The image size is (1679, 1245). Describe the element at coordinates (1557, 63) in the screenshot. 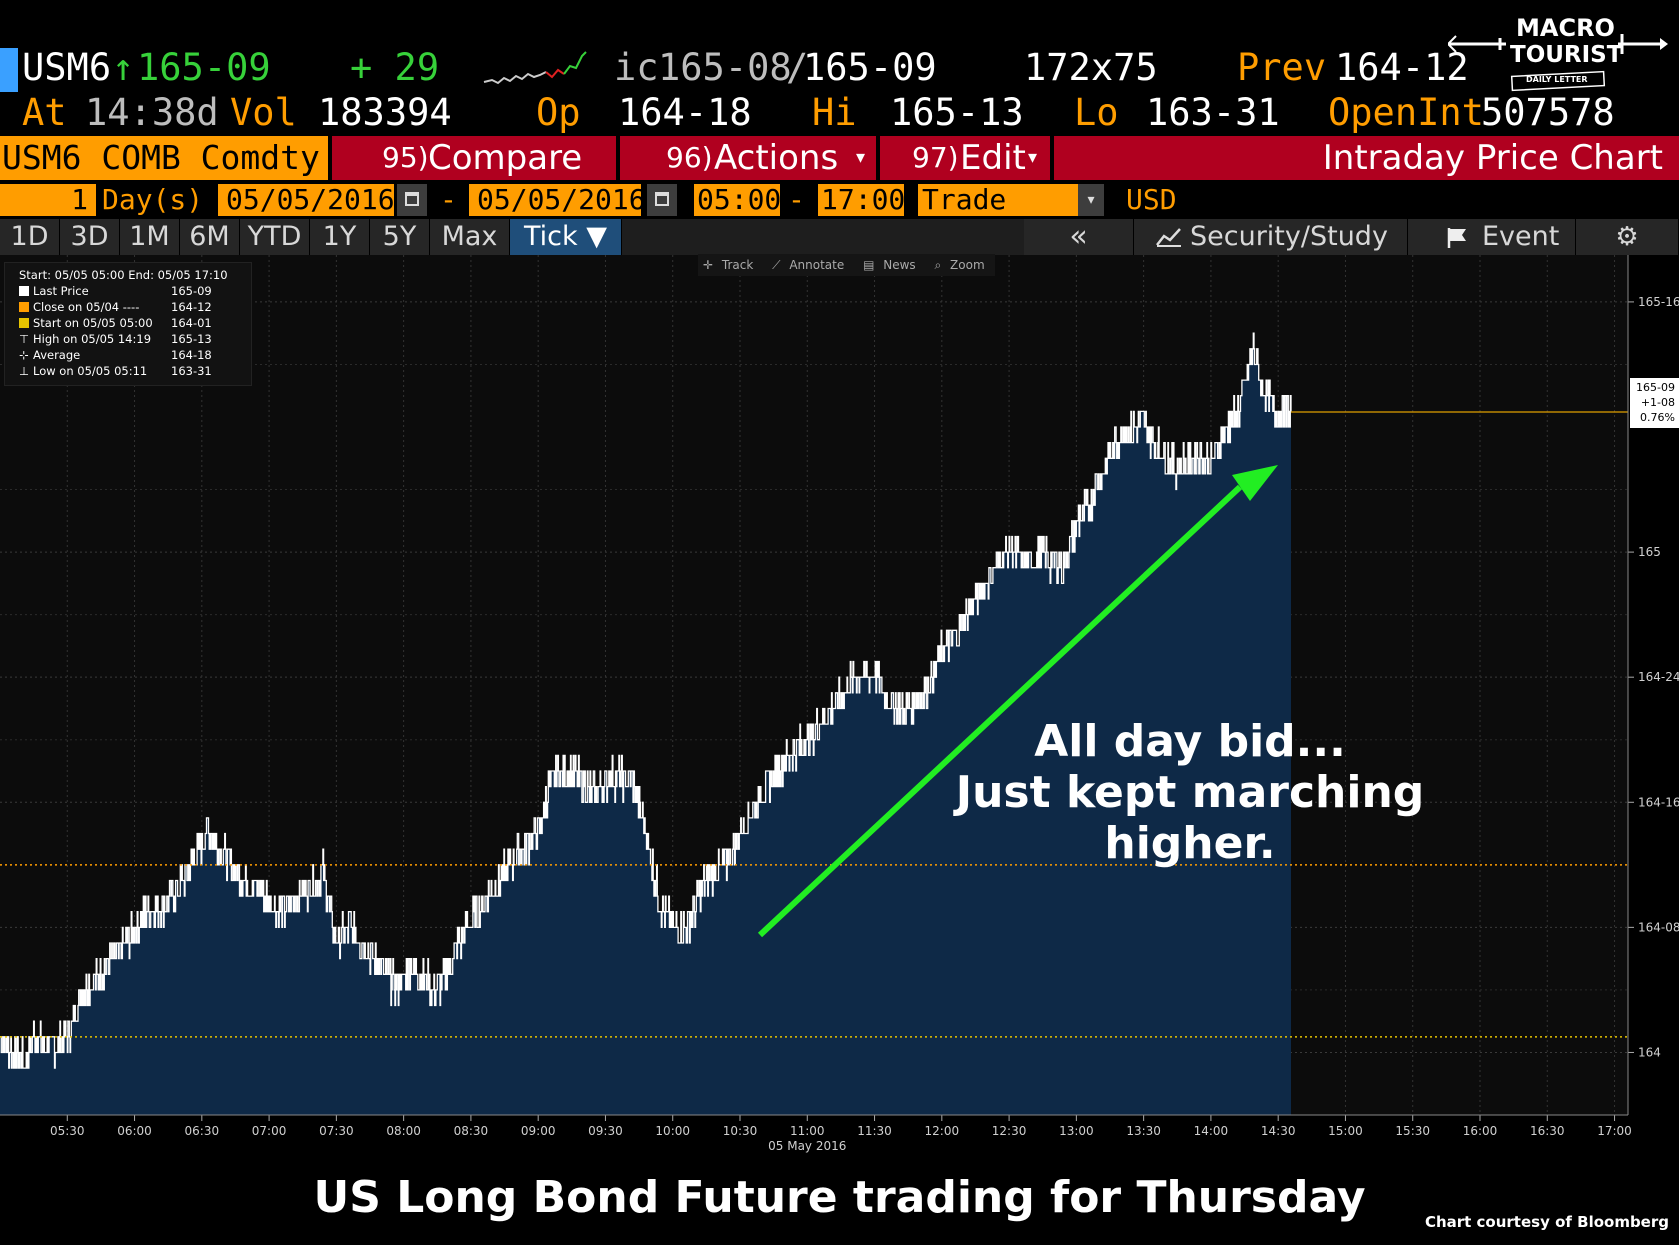

I see `logo-graphic` at that location.